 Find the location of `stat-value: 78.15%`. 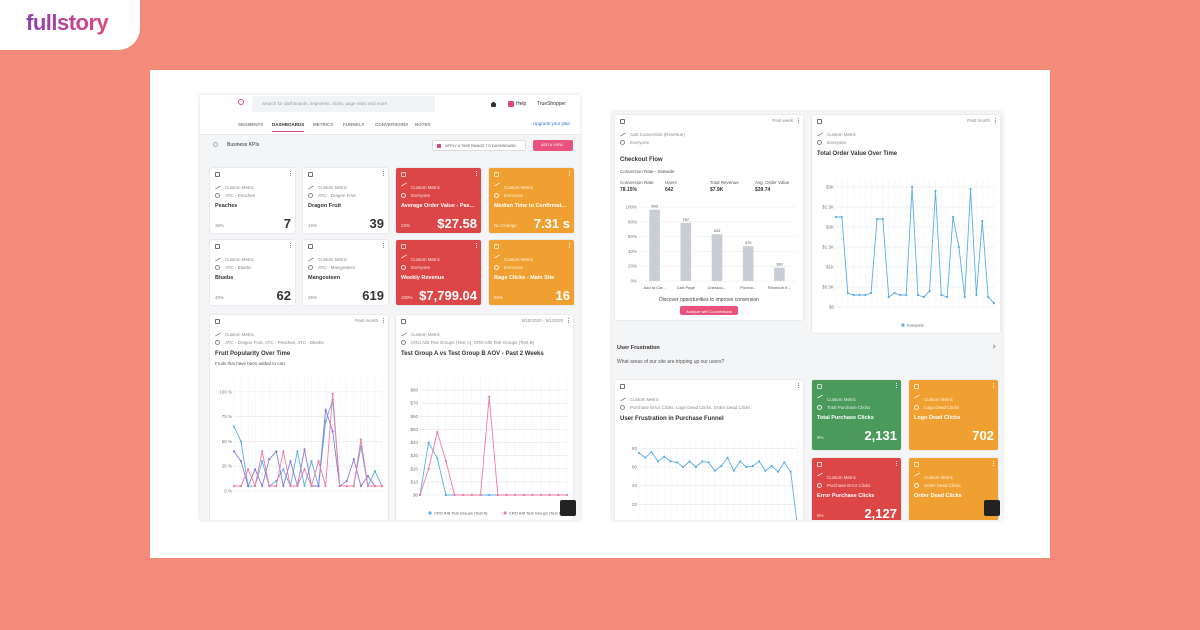

stat-value: 78.15% is located at coordinates (628, 190).